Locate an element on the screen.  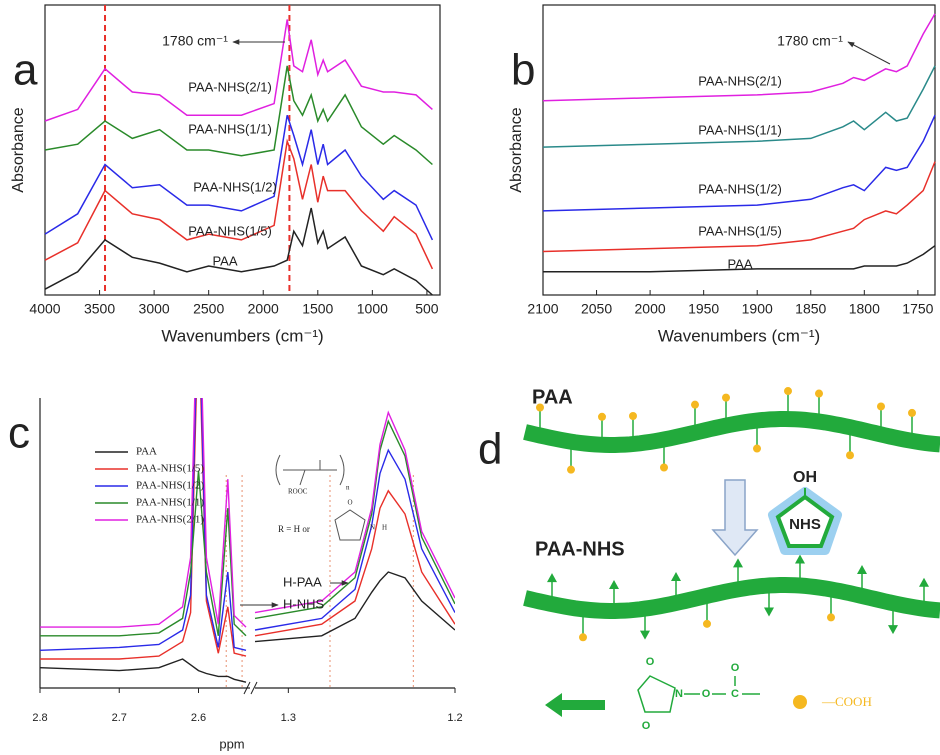
x-tick-label: 2050 is located at coordinates (596, 309).